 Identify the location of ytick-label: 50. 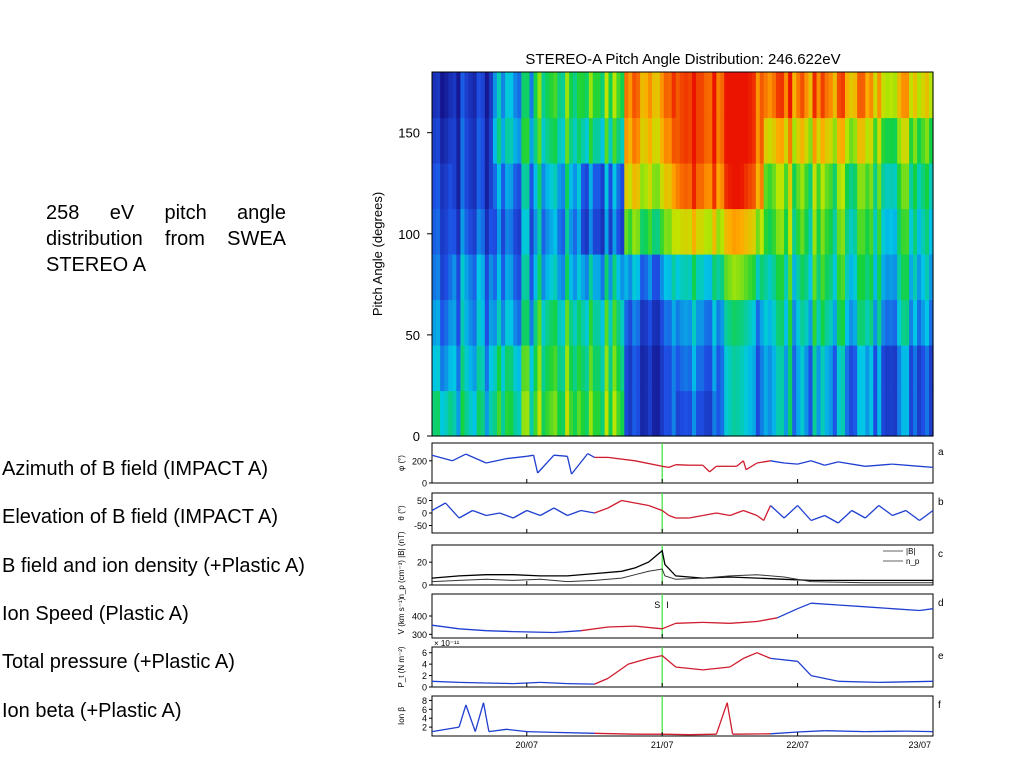
(422, 501).